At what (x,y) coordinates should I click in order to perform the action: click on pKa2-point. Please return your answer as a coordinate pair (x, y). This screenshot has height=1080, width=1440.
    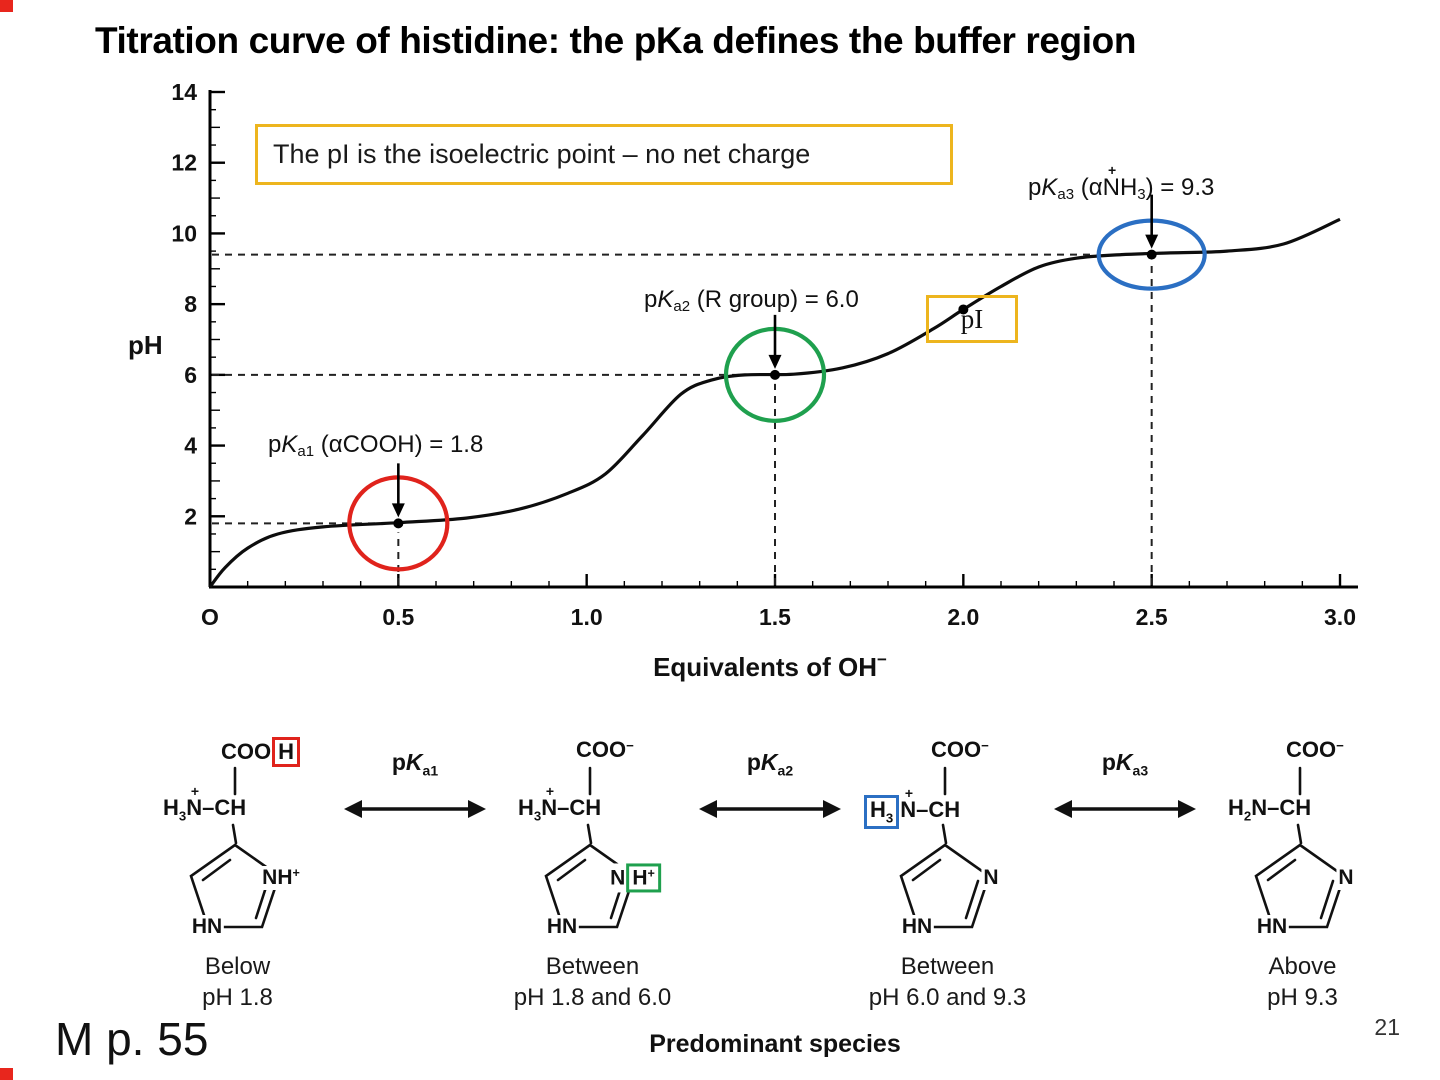
    Looking at the image, I should click on (775, 374).